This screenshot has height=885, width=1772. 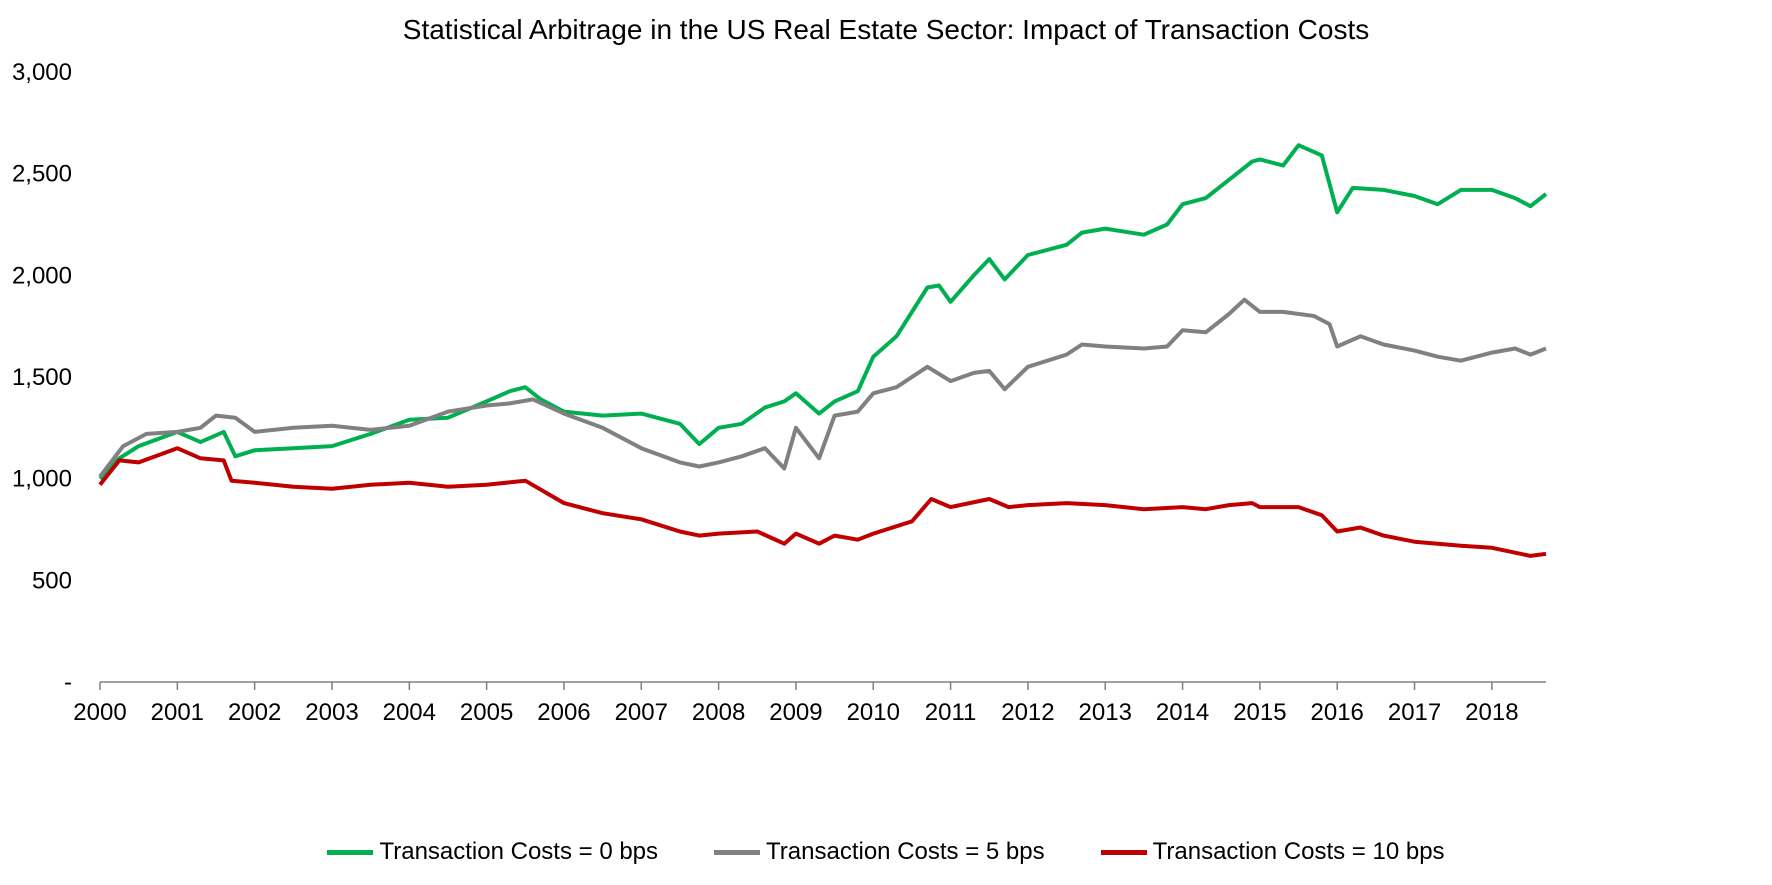 I want to click on legend-item: Transaction Costs = 0 bps, so click(x=492, y=852).